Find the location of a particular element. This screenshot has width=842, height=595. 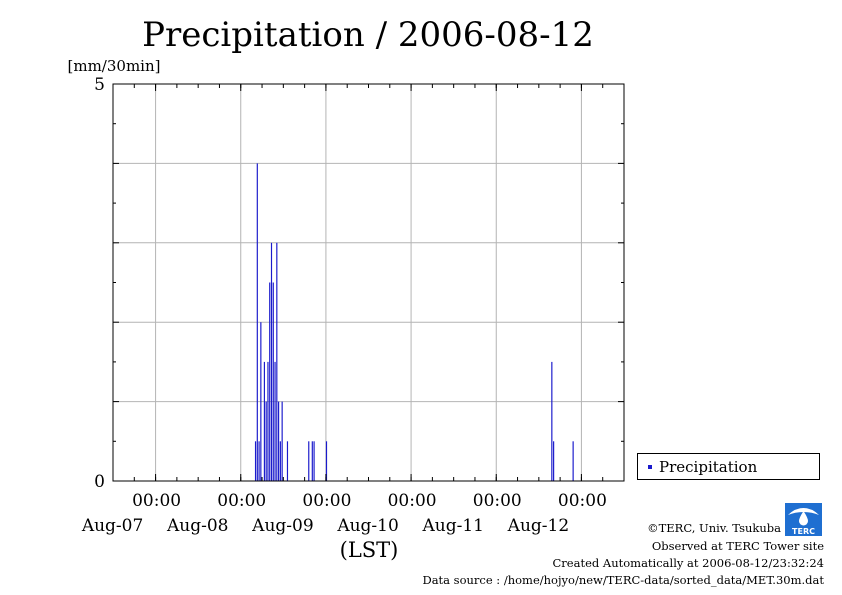

x-axis-label: (LST) is located at coordinates (369, 550).